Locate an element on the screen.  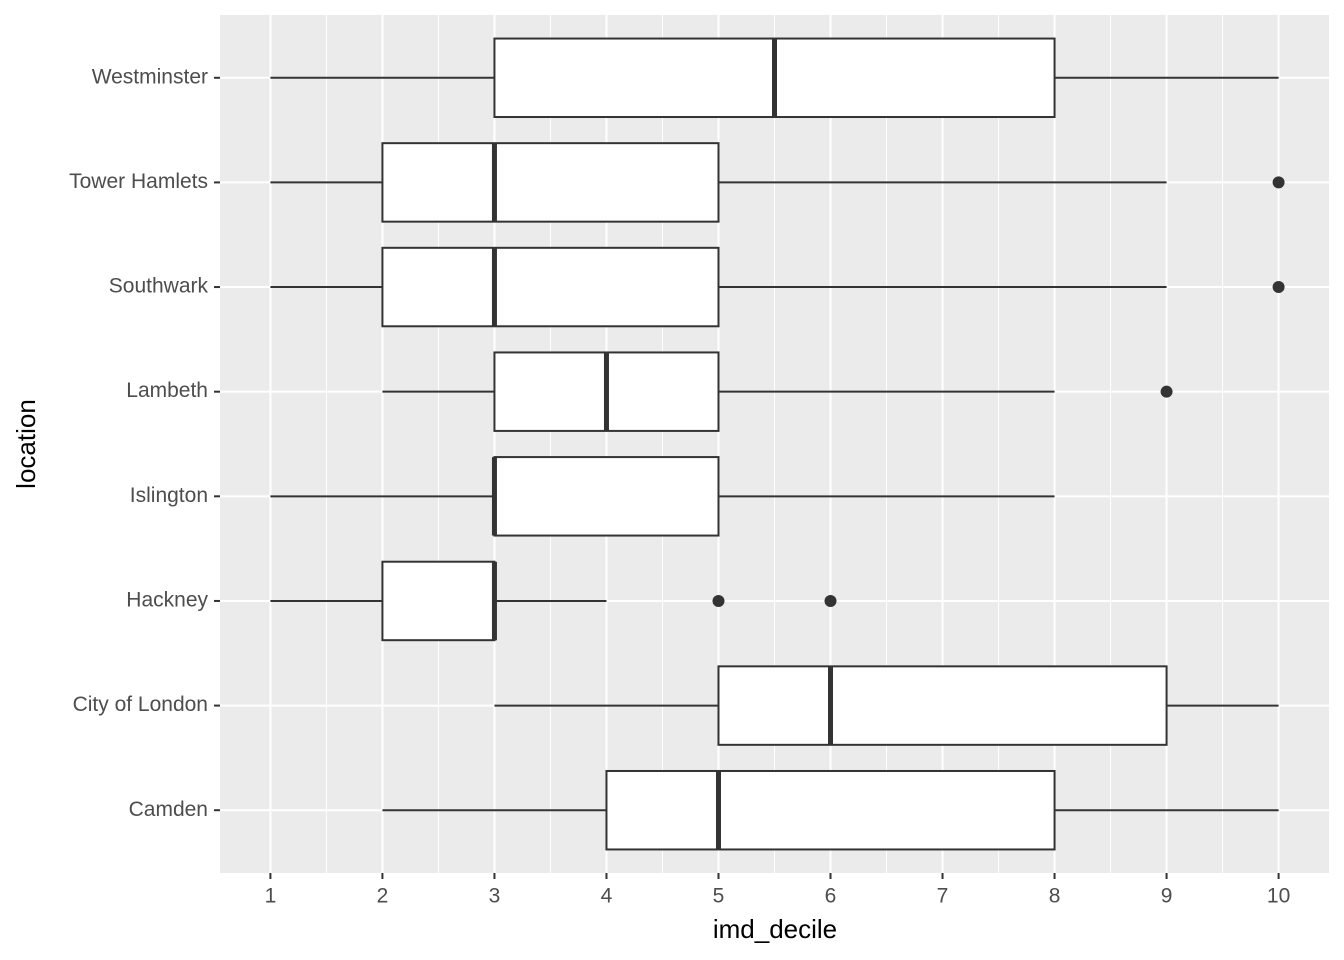
x-tick-label: 7 is located at coordinates (943, 896).